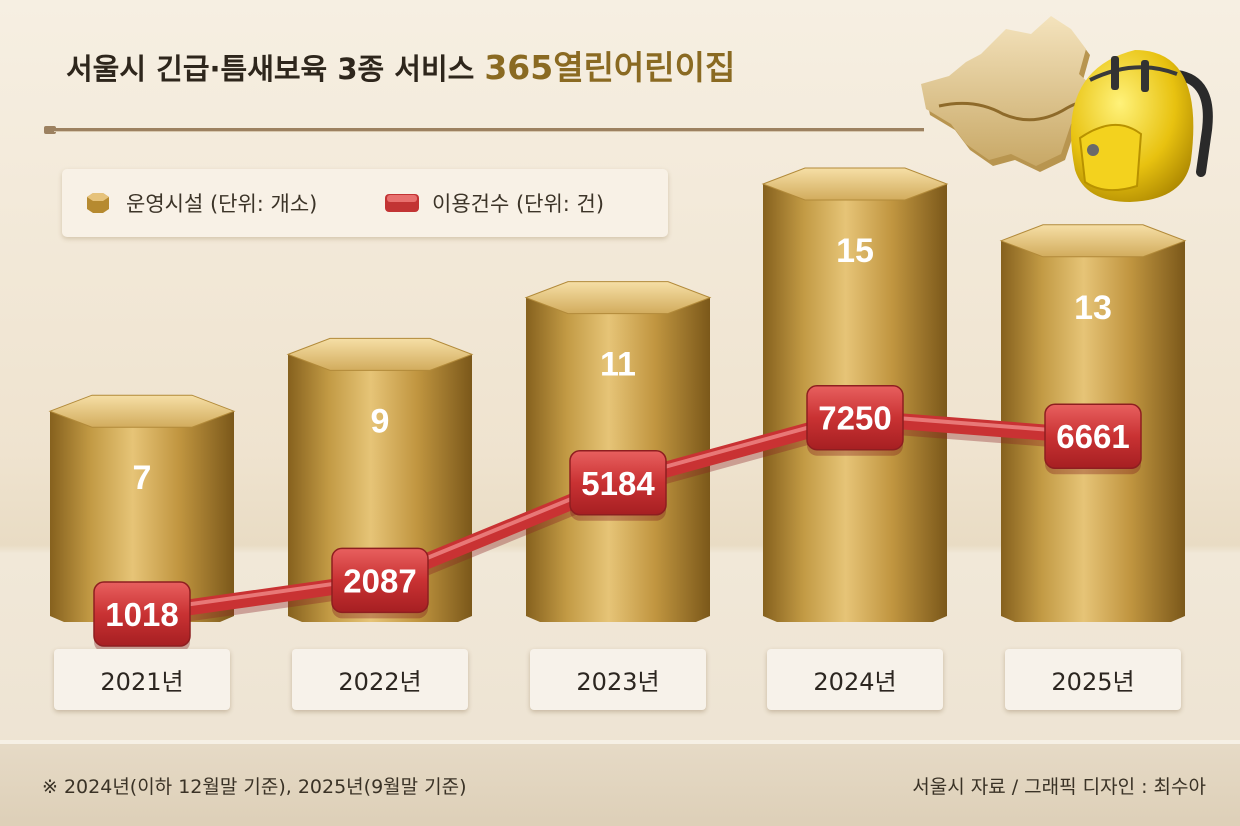  I want to click on chart-title: 서울시 긴급·틈새보육 3종 서비스 365열린어린이집, so click(400, 68).